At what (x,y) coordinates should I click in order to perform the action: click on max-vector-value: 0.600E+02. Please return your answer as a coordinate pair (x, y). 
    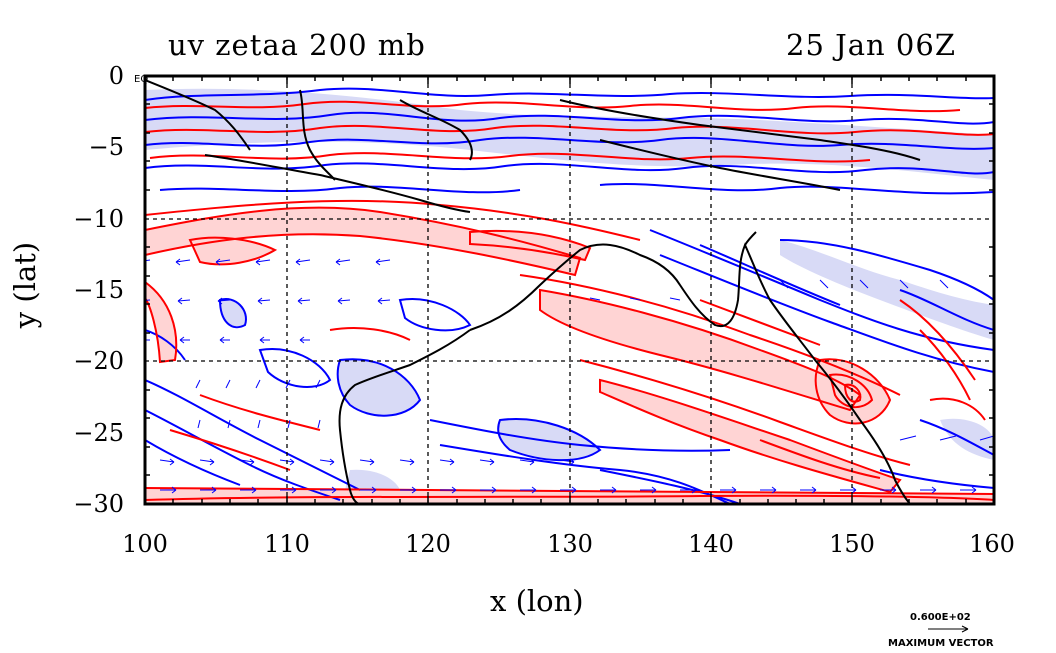
    Looking at the image, I should click on (940, 617).